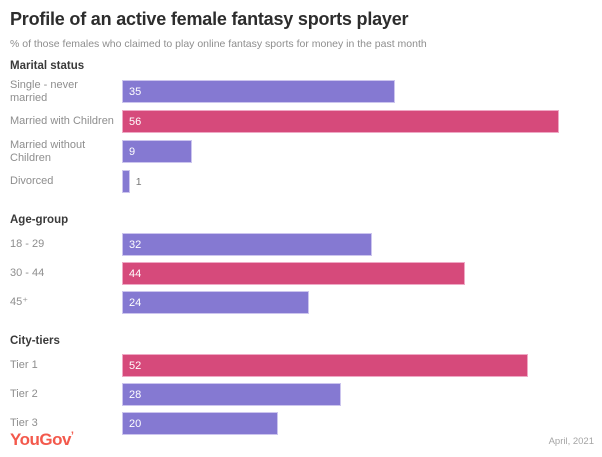 The image size is (602, 457). What do you see at coordinates (27, 244) in the screenshot?
I see `category-label: 18 - 29` at bounding box center [27, 244].